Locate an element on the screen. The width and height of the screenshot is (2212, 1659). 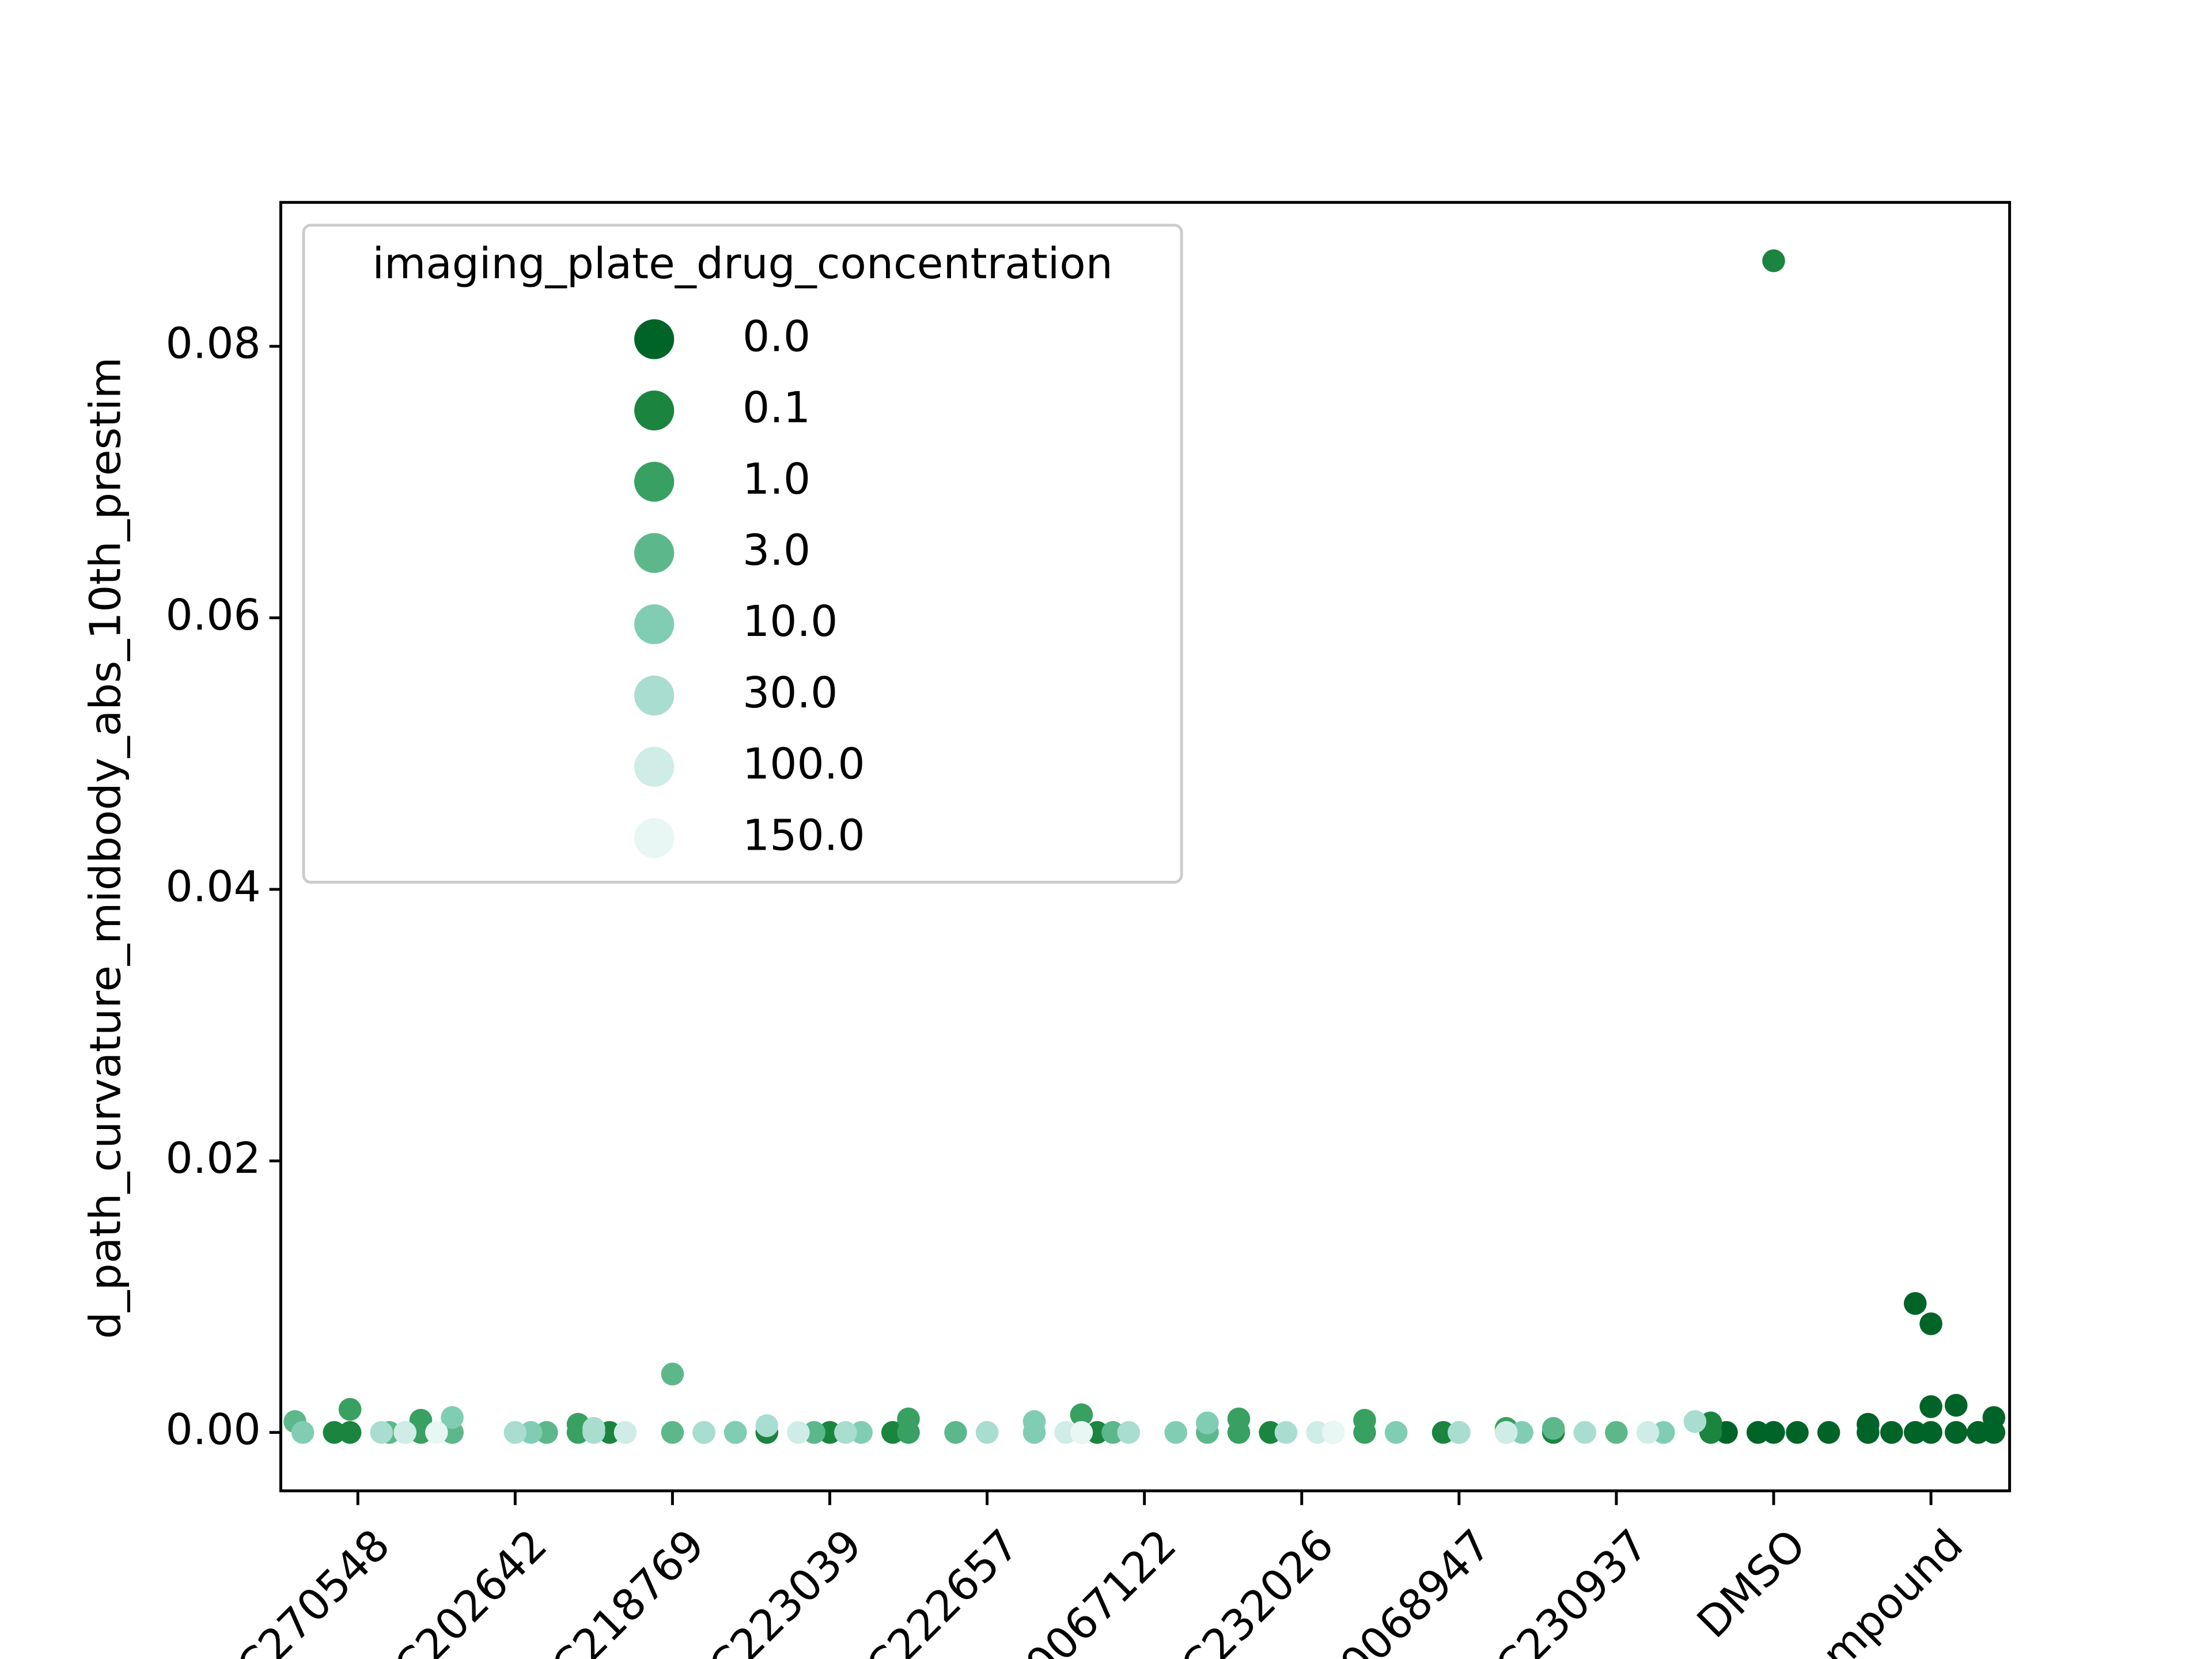
legend-label: 1.0 is located at coordinates (776, 479).